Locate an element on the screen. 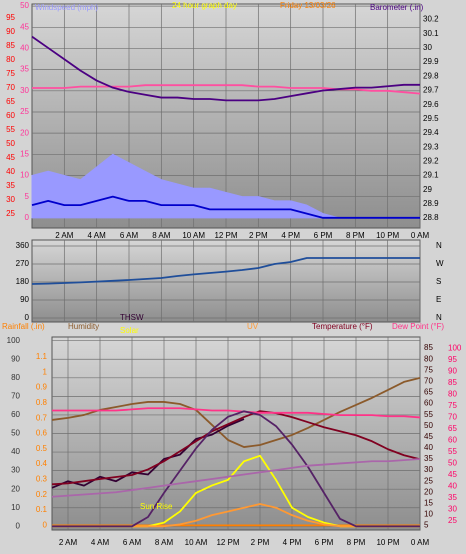 The image size is (466, 554). y-tick-label: 29.1 is located at coordinates (431, 175).